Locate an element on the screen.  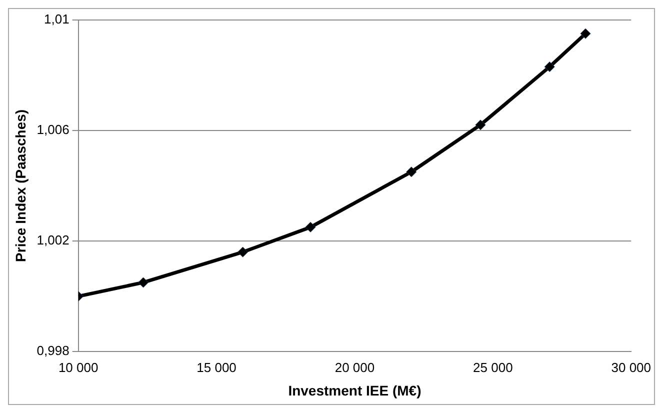
x-tick-label: 25 000 is located at coordinates (493, 367).